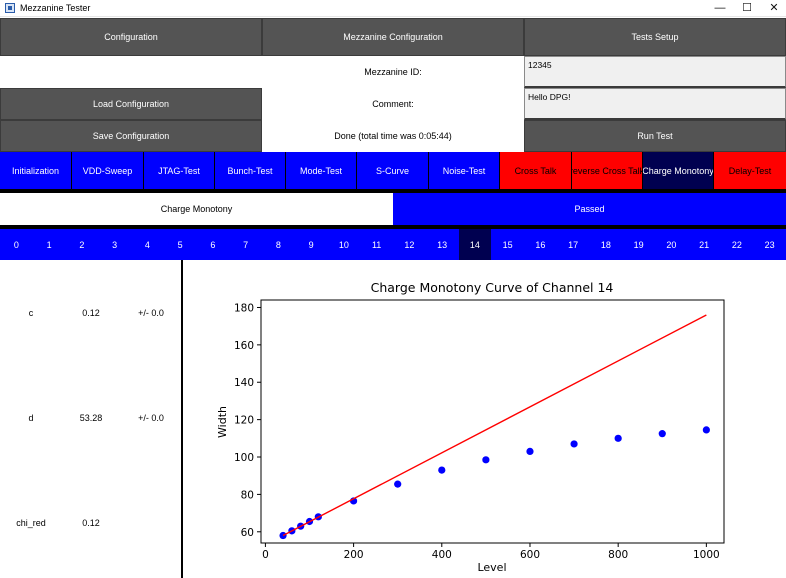 This screenshot has width=786, height=578. I want to click on tab-jtag-test: JTAG-Test, so click(179, 170).